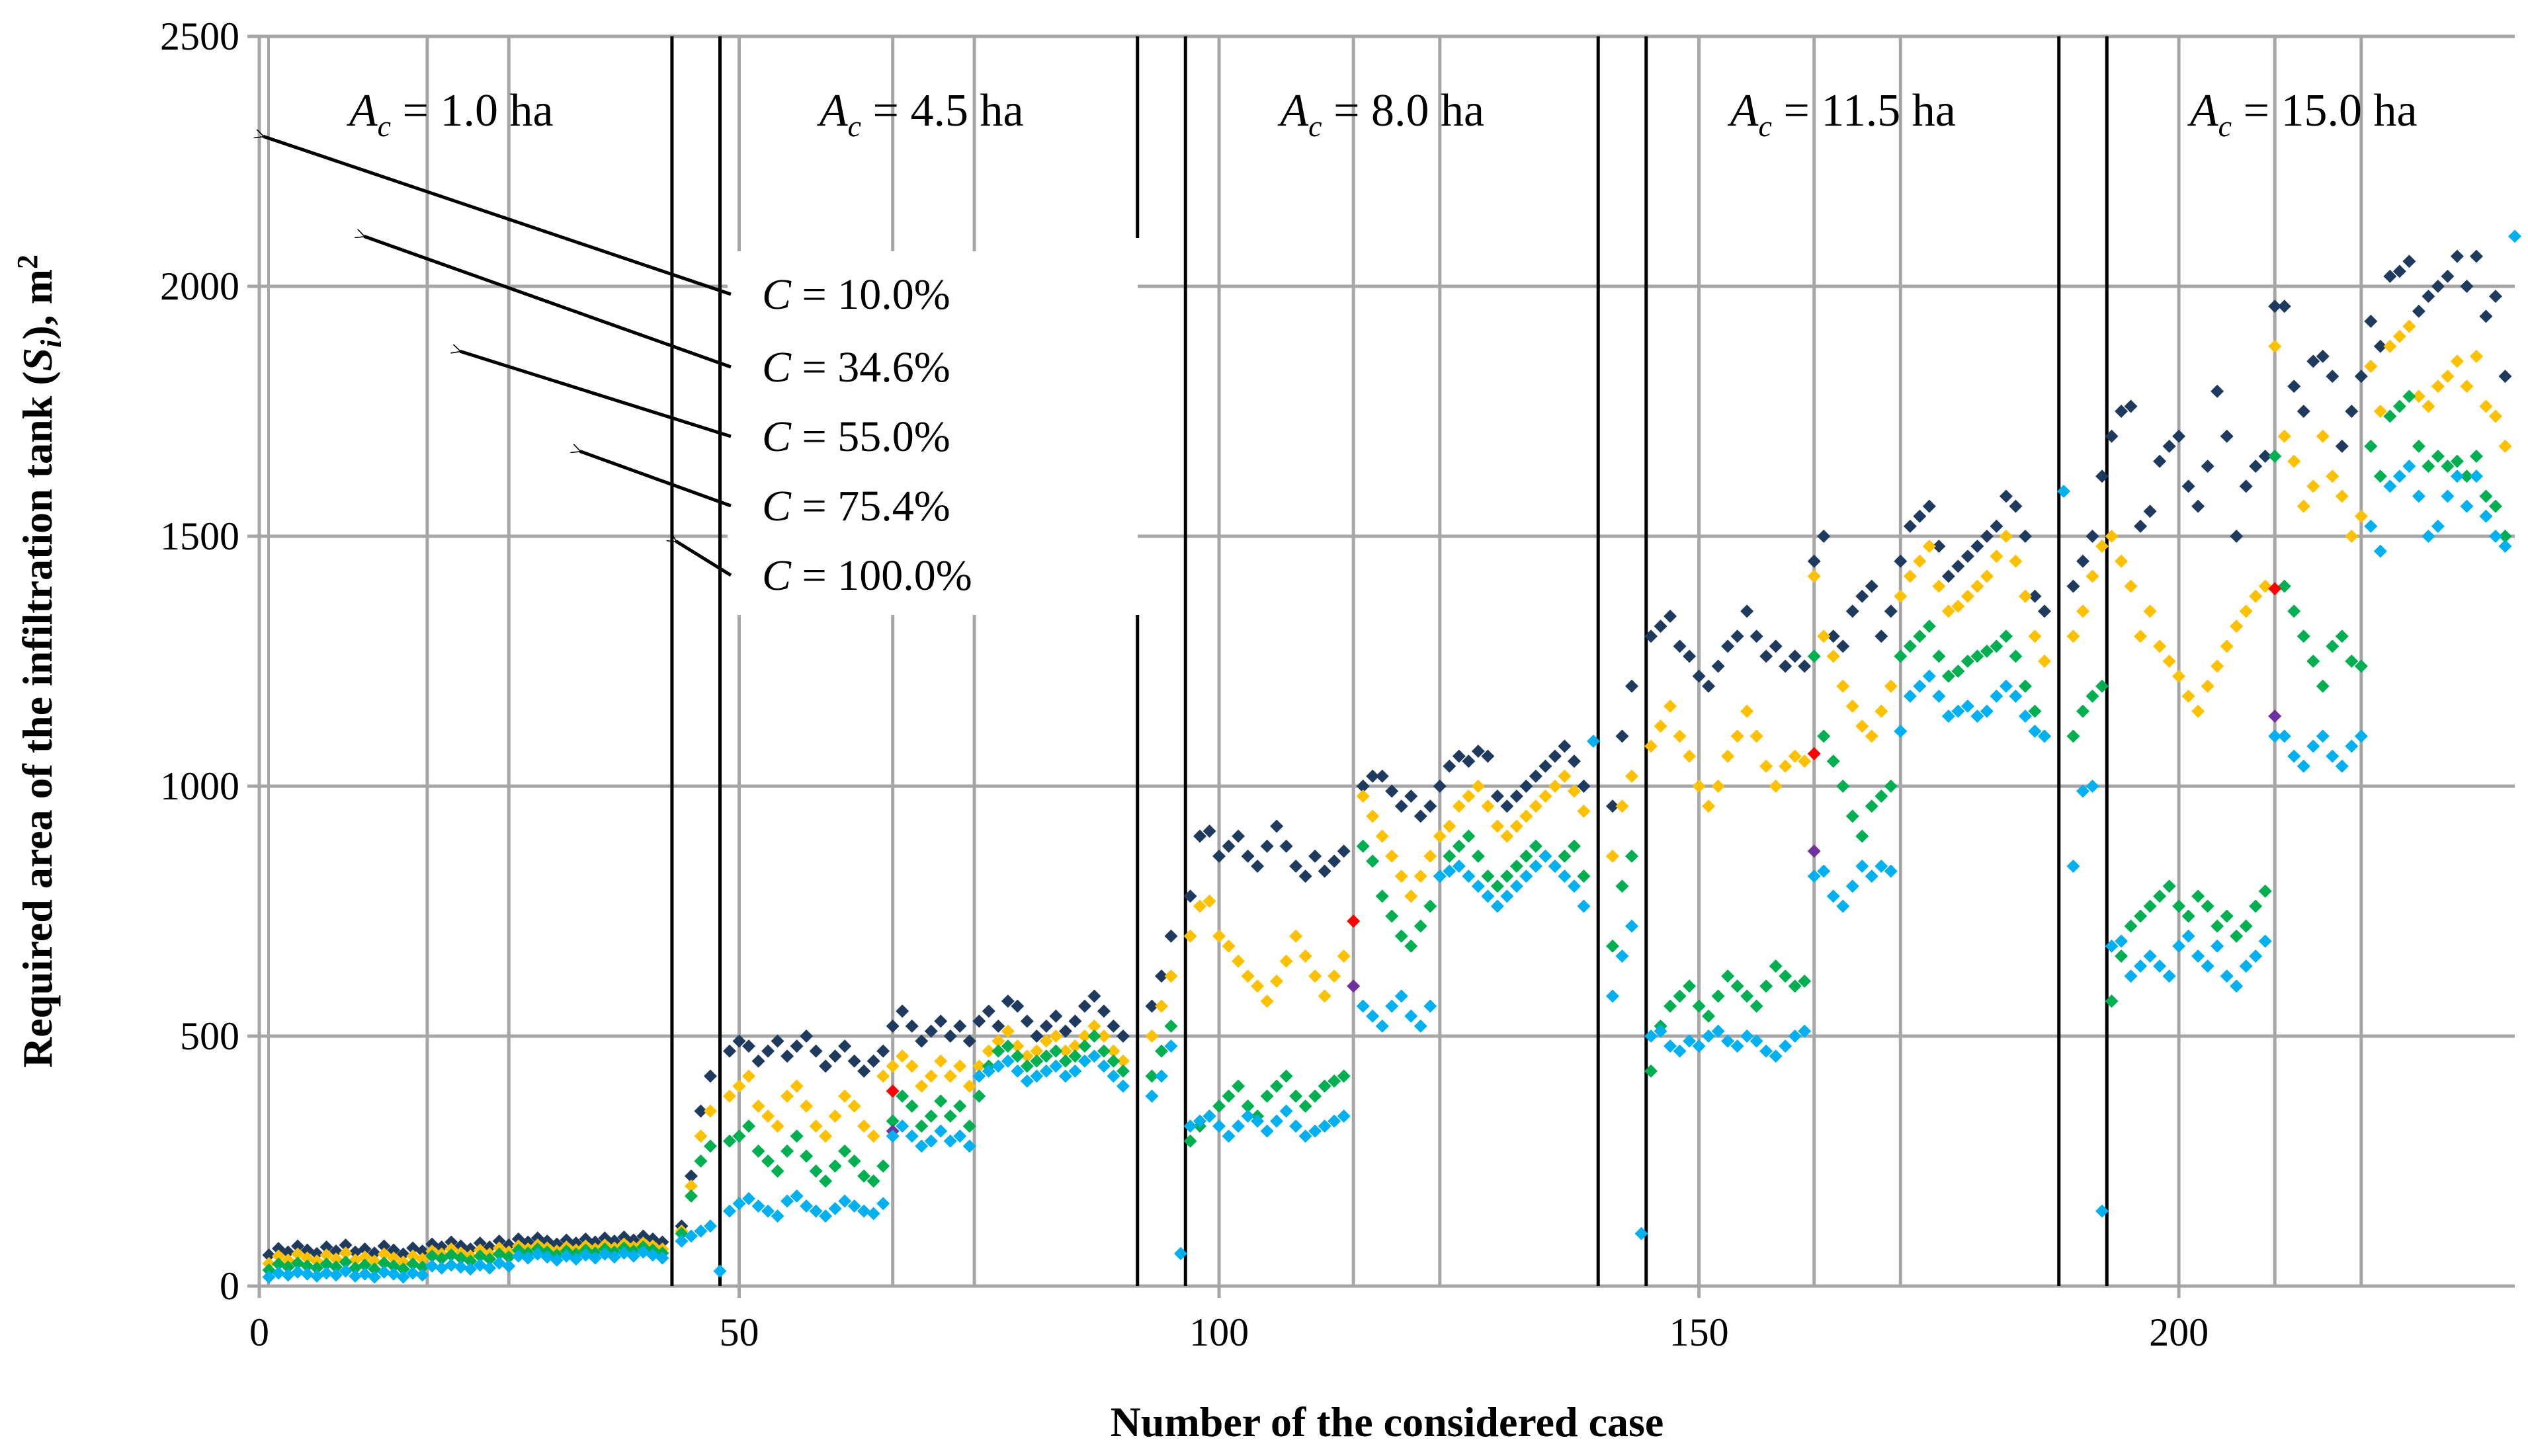 The height and width of the screenshot is (1456, 2528). Describe the element at coordinates (209, 1036) in the screenshot. I see `y-tick-label: 500` at that location.